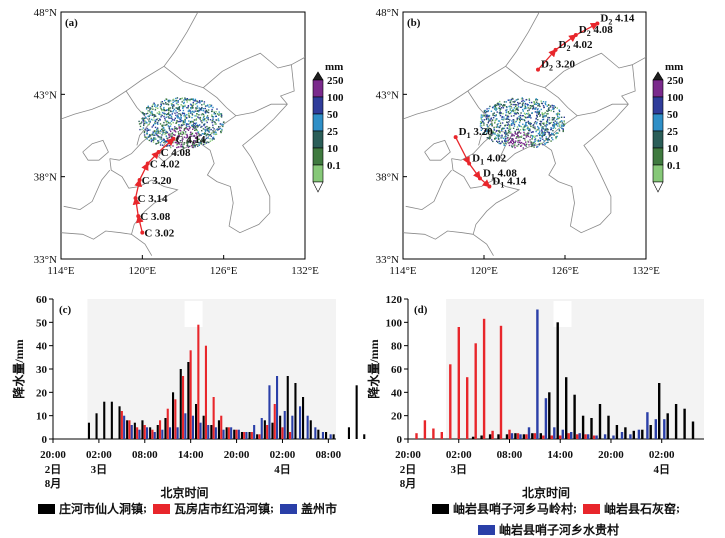 Image resolution: width=725 pixels, height=538 pixels. Describe the element at coordinates (495, 158) in the screenshot. I see `track-label-time: 4.02` at that location.